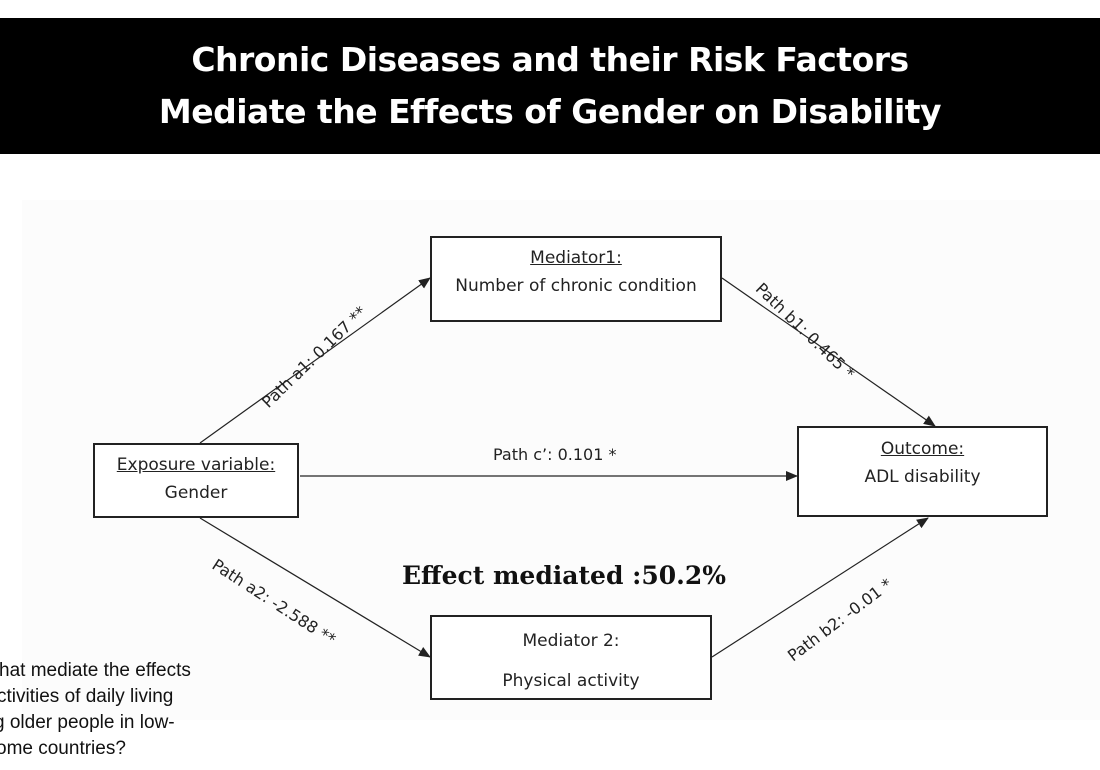 Image resolution: width=1100 pixels, height=770 pixels. Describe the element at coordinates (196, 493) in the screenshot. I see `exposure-label: Gender` at that location.